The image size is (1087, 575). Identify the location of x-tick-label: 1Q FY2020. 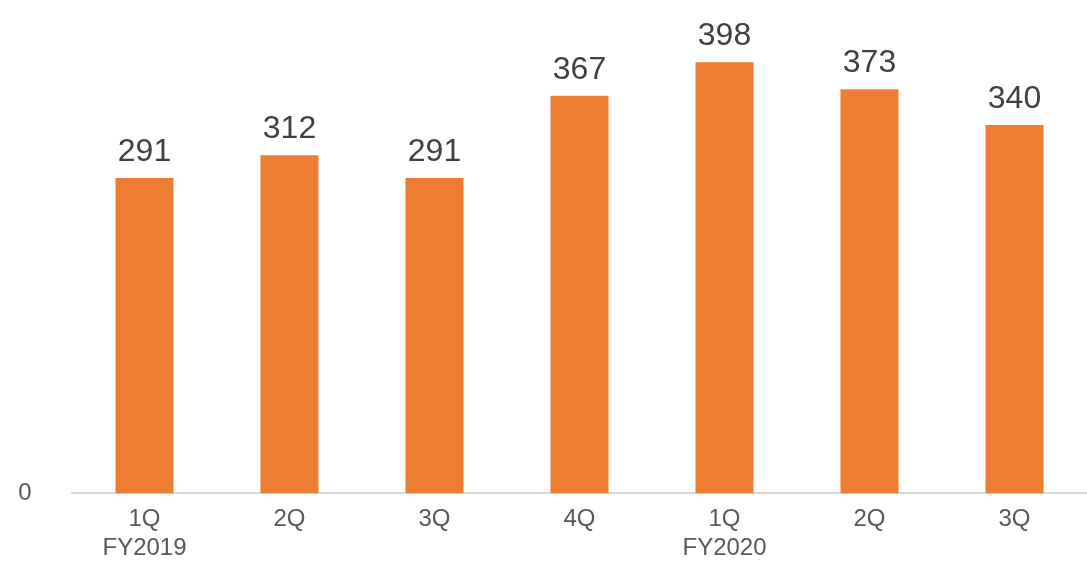
(724, 532).